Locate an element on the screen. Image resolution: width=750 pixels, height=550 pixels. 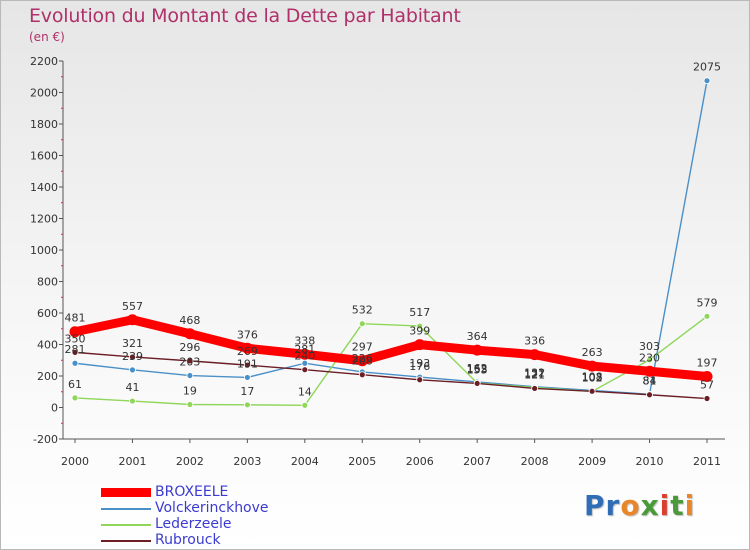
legend-label: Volckerinckhove is located at coordinates (212, 508).